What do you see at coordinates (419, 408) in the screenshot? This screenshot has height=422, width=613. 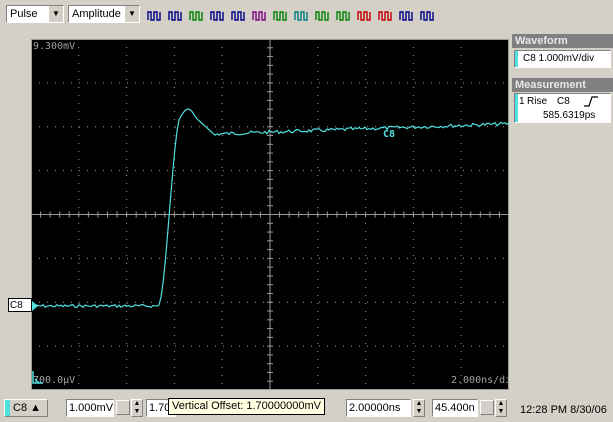 I see `horizontal-scale-stepper: ▲ ▼` at bounding box center [419, 408].